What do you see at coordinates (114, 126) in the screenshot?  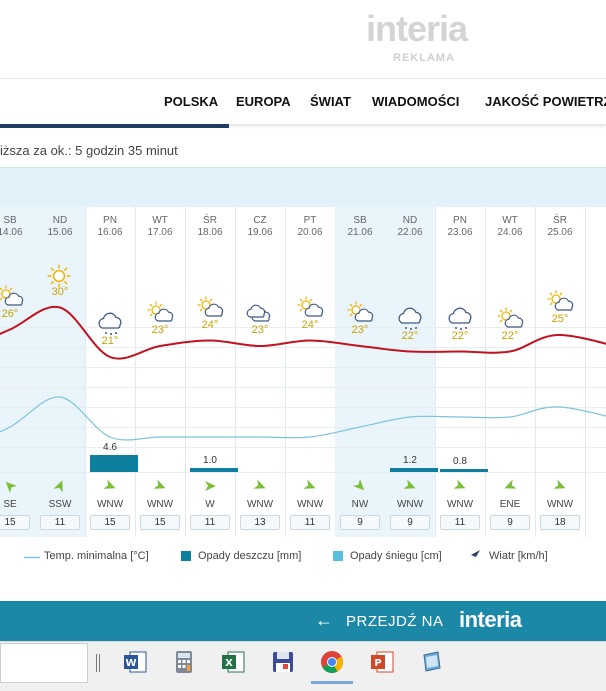 I see `active-tab-indicator` at bounding box center [114, 126].